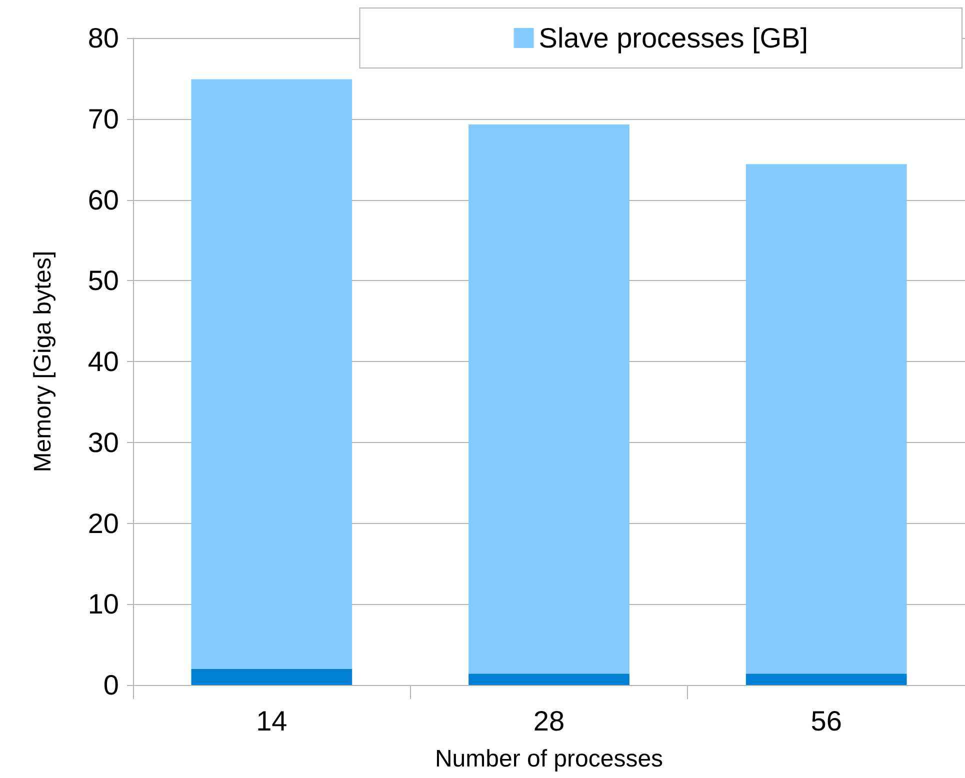 Image resolution: width=965 pixels, height=778 pixels. What do you see at coordinates (103, 200) in the screenshot?
I see `y-tick-label: 60` at bounding box center [103, 200].